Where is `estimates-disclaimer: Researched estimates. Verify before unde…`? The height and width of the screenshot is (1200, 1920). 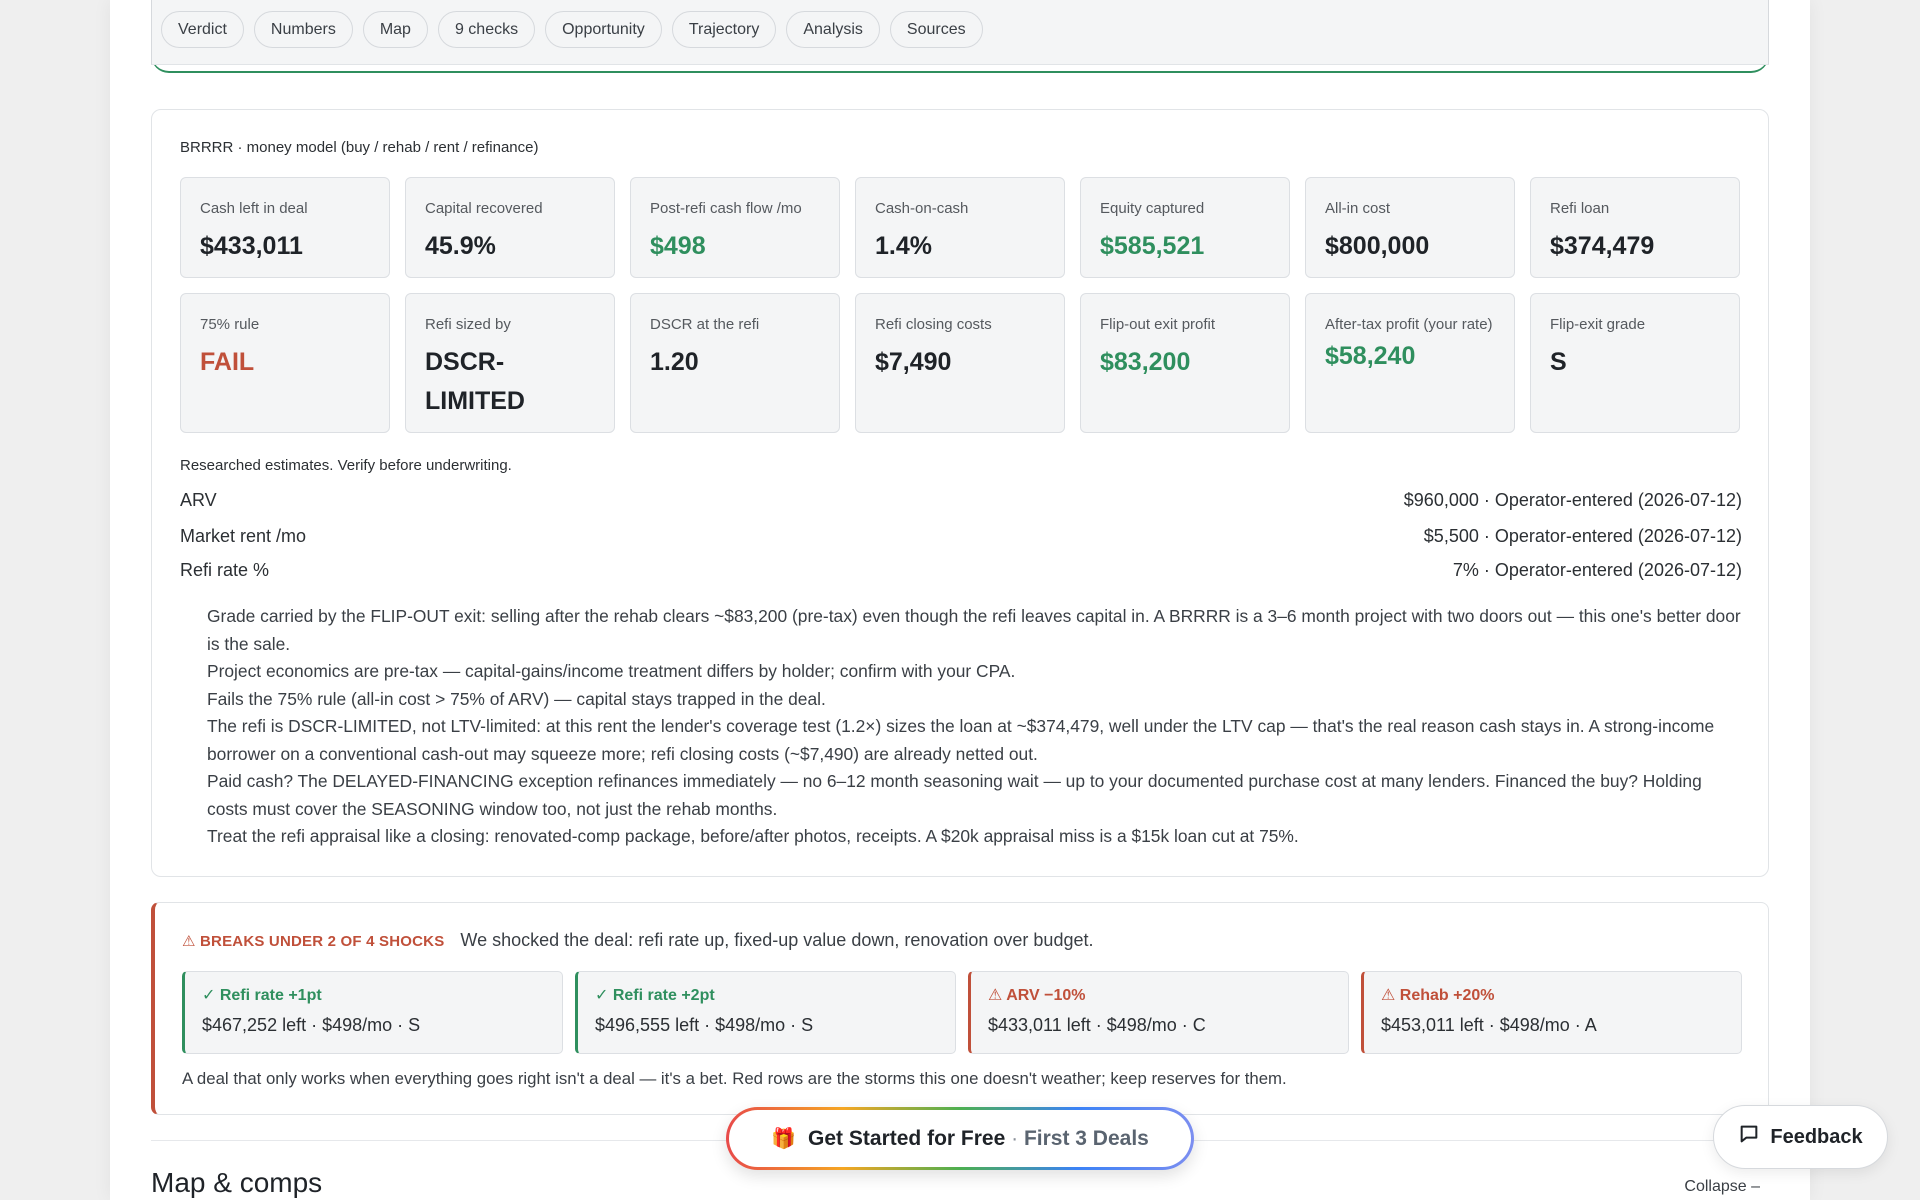
estimates-disclaimer: Researched estimates. Verify before unde… is located at coordinates (346, 465).